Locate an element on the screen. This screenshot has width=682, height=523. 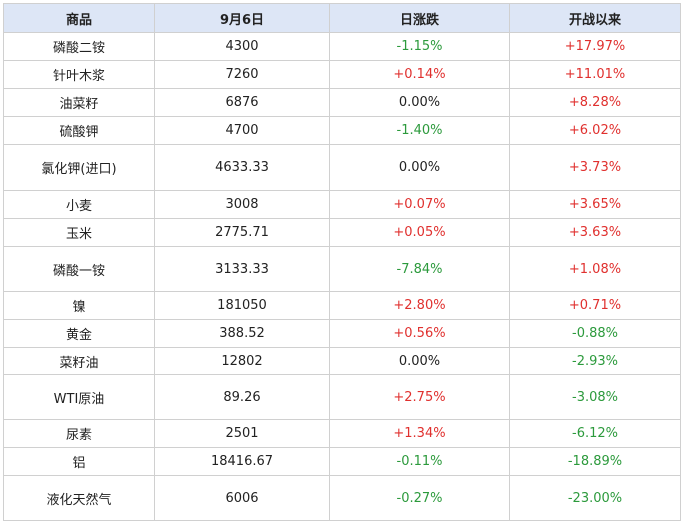
price-cell: 4300 is located at coordinates (242, 46).